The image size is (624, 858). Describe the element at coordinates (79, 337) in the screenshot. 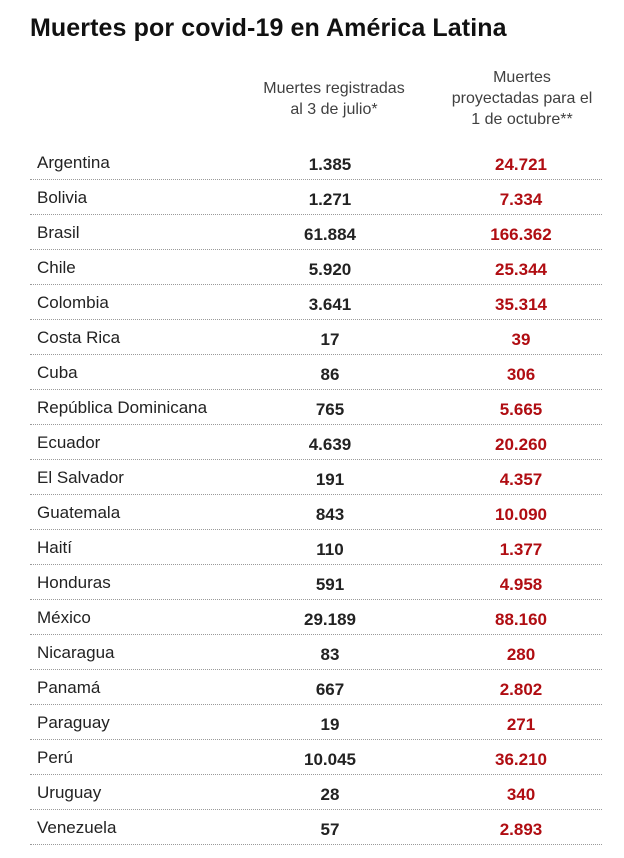

I see `country-name: Costa Rica` at that location.